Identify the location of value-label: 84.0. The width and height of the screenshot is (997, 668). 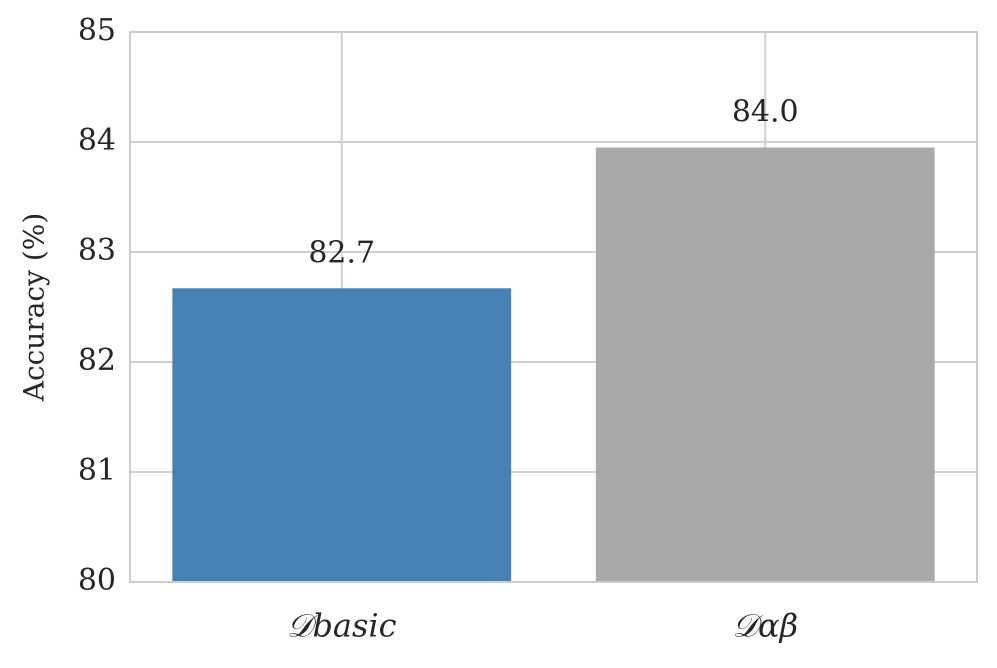
(765, 112).